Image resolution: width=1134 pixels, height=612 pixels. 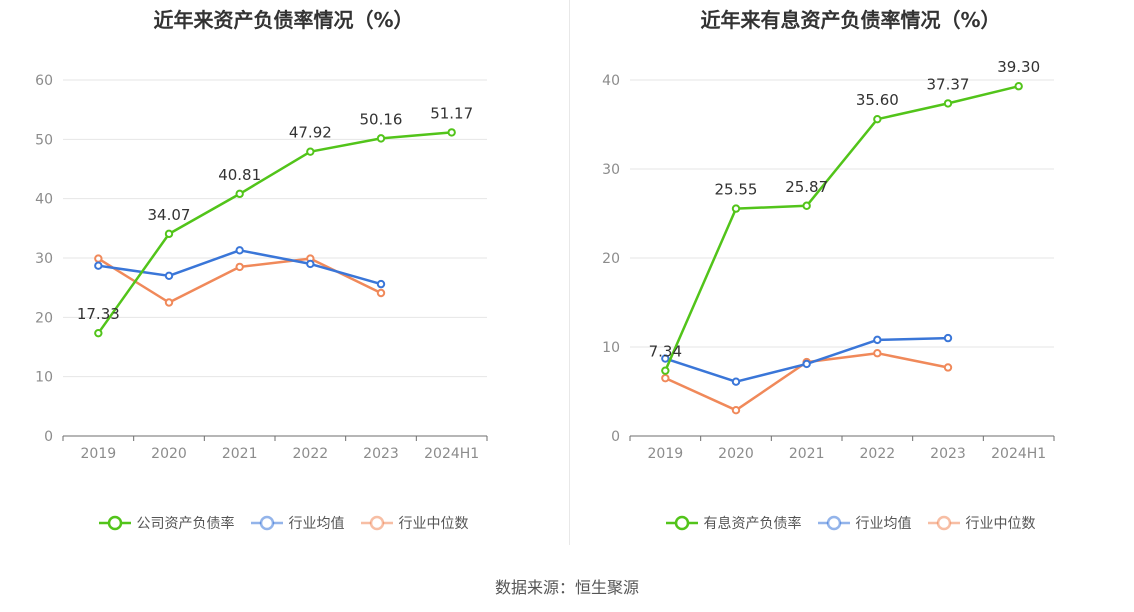 I want to click on data-label: 35.60, so click(x=877, y=100).